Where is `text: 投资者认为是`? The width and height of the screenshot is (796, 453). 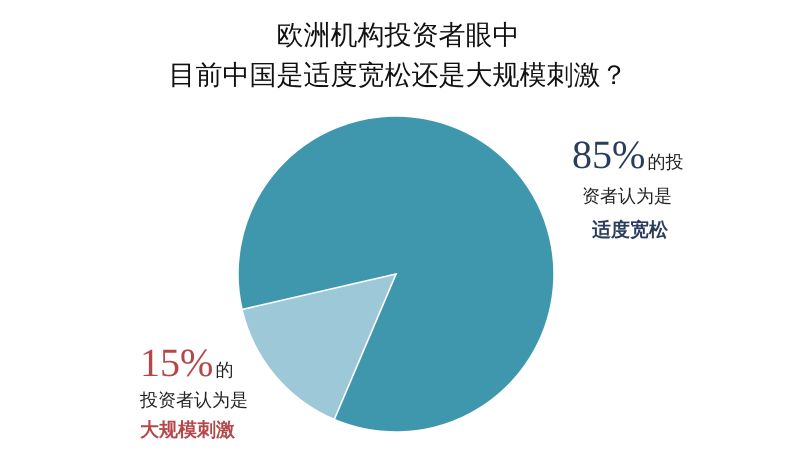
text: 投资者认为是 is located at coordinates (193, 400).